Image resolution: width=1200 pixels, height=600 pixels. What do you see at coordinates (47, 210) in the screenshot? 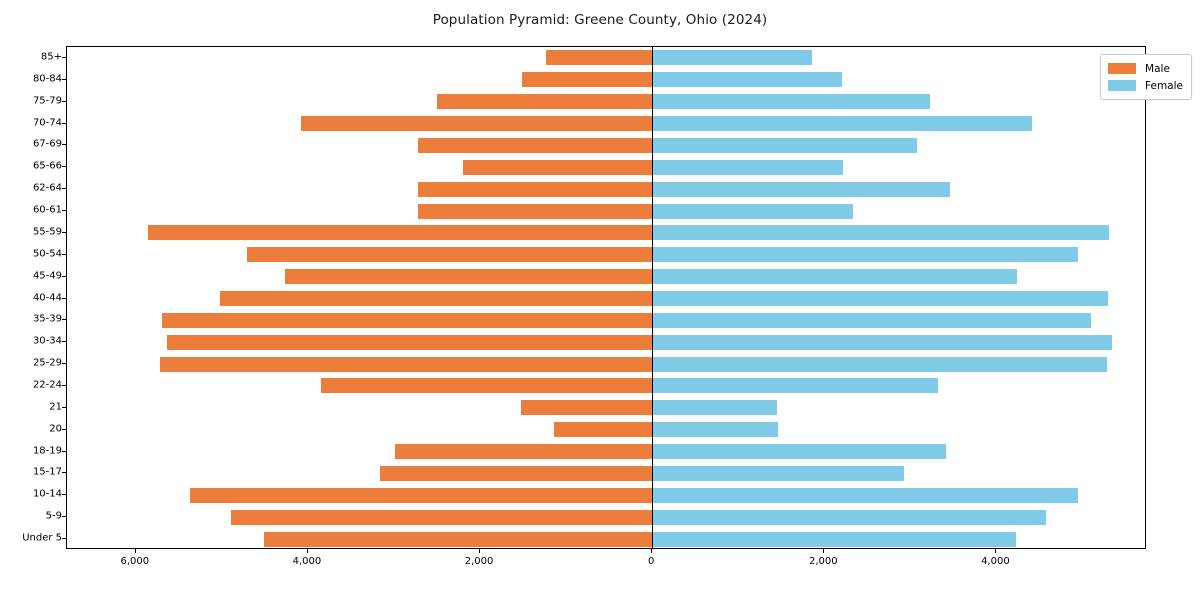
I see `y-tick-label-60-61: 60-61` at bounding box center [47, 210].